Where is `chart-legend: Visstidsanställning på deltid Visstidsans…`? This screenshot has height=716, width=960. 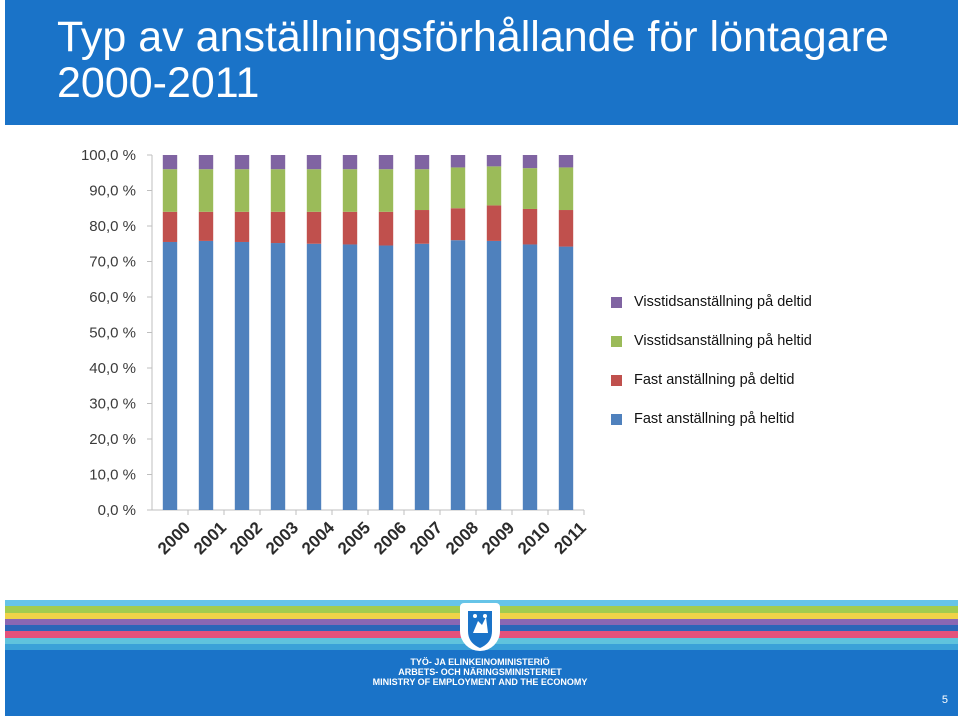
chart-legend: Visstidsanställning på deltid Visstidsans… is located at coordinates (771, 370).